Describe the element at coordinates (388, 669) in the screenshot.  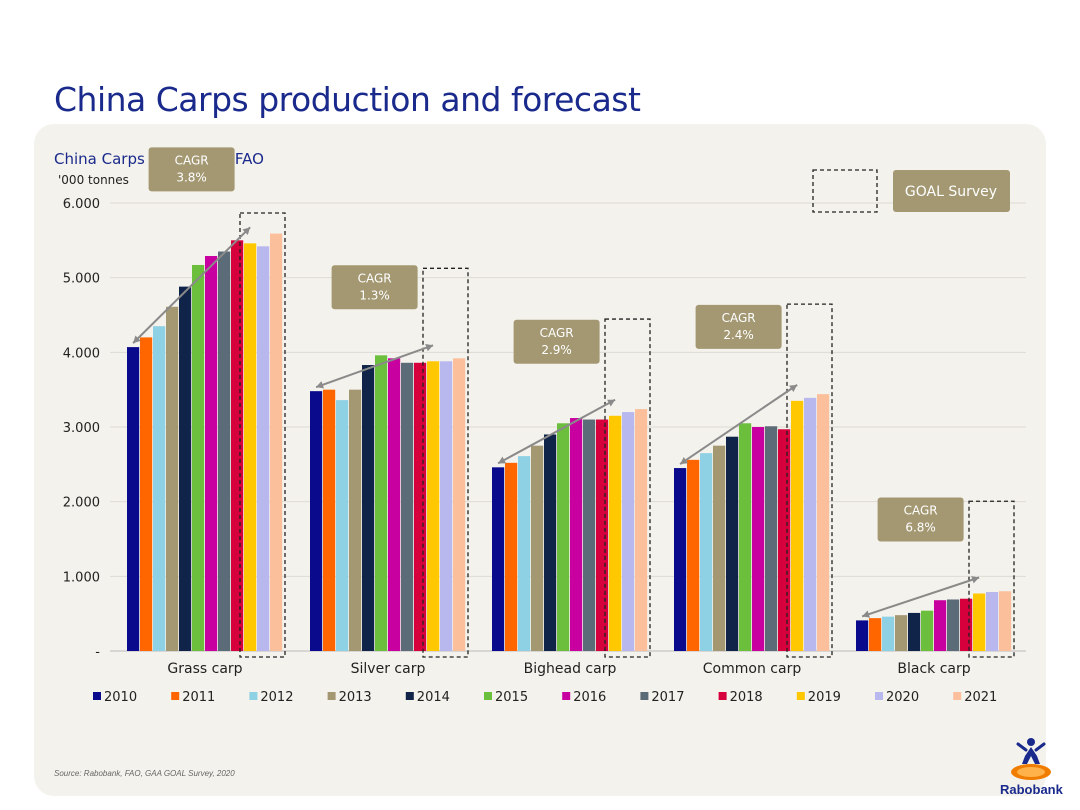
I see `x-tick-label: Silver carp` at that location.